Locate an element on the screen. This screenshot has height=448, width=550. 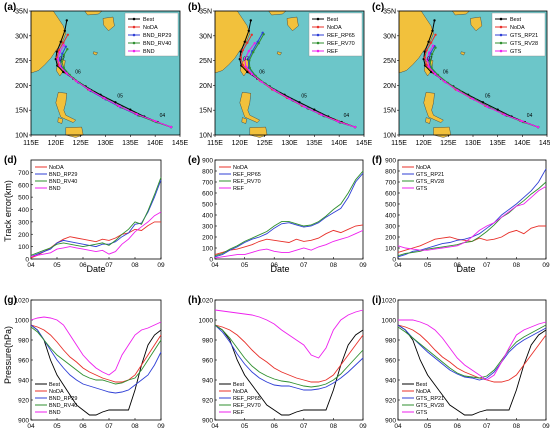
day-label: 07 is located at coordinates (62, 60).